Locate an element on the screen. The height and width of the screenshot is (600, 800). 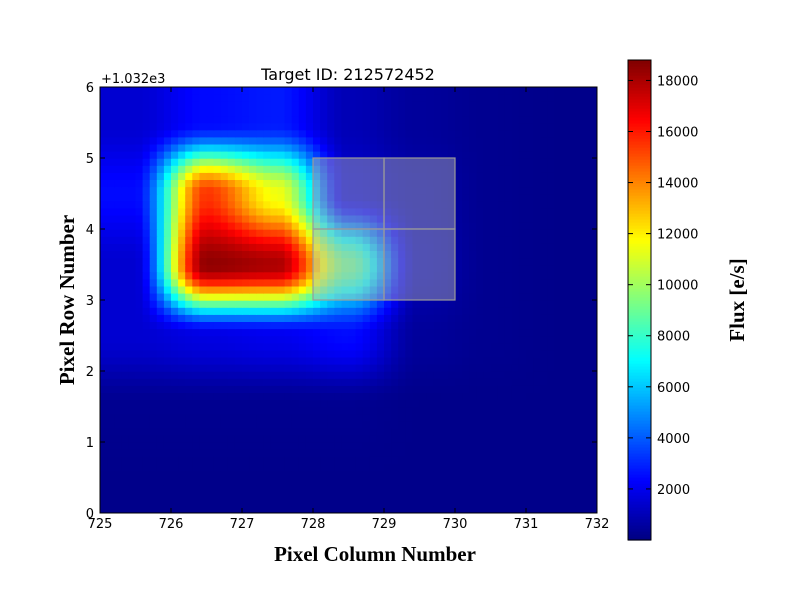
y-tick-label: 3 is located at coordinates (90, 301).